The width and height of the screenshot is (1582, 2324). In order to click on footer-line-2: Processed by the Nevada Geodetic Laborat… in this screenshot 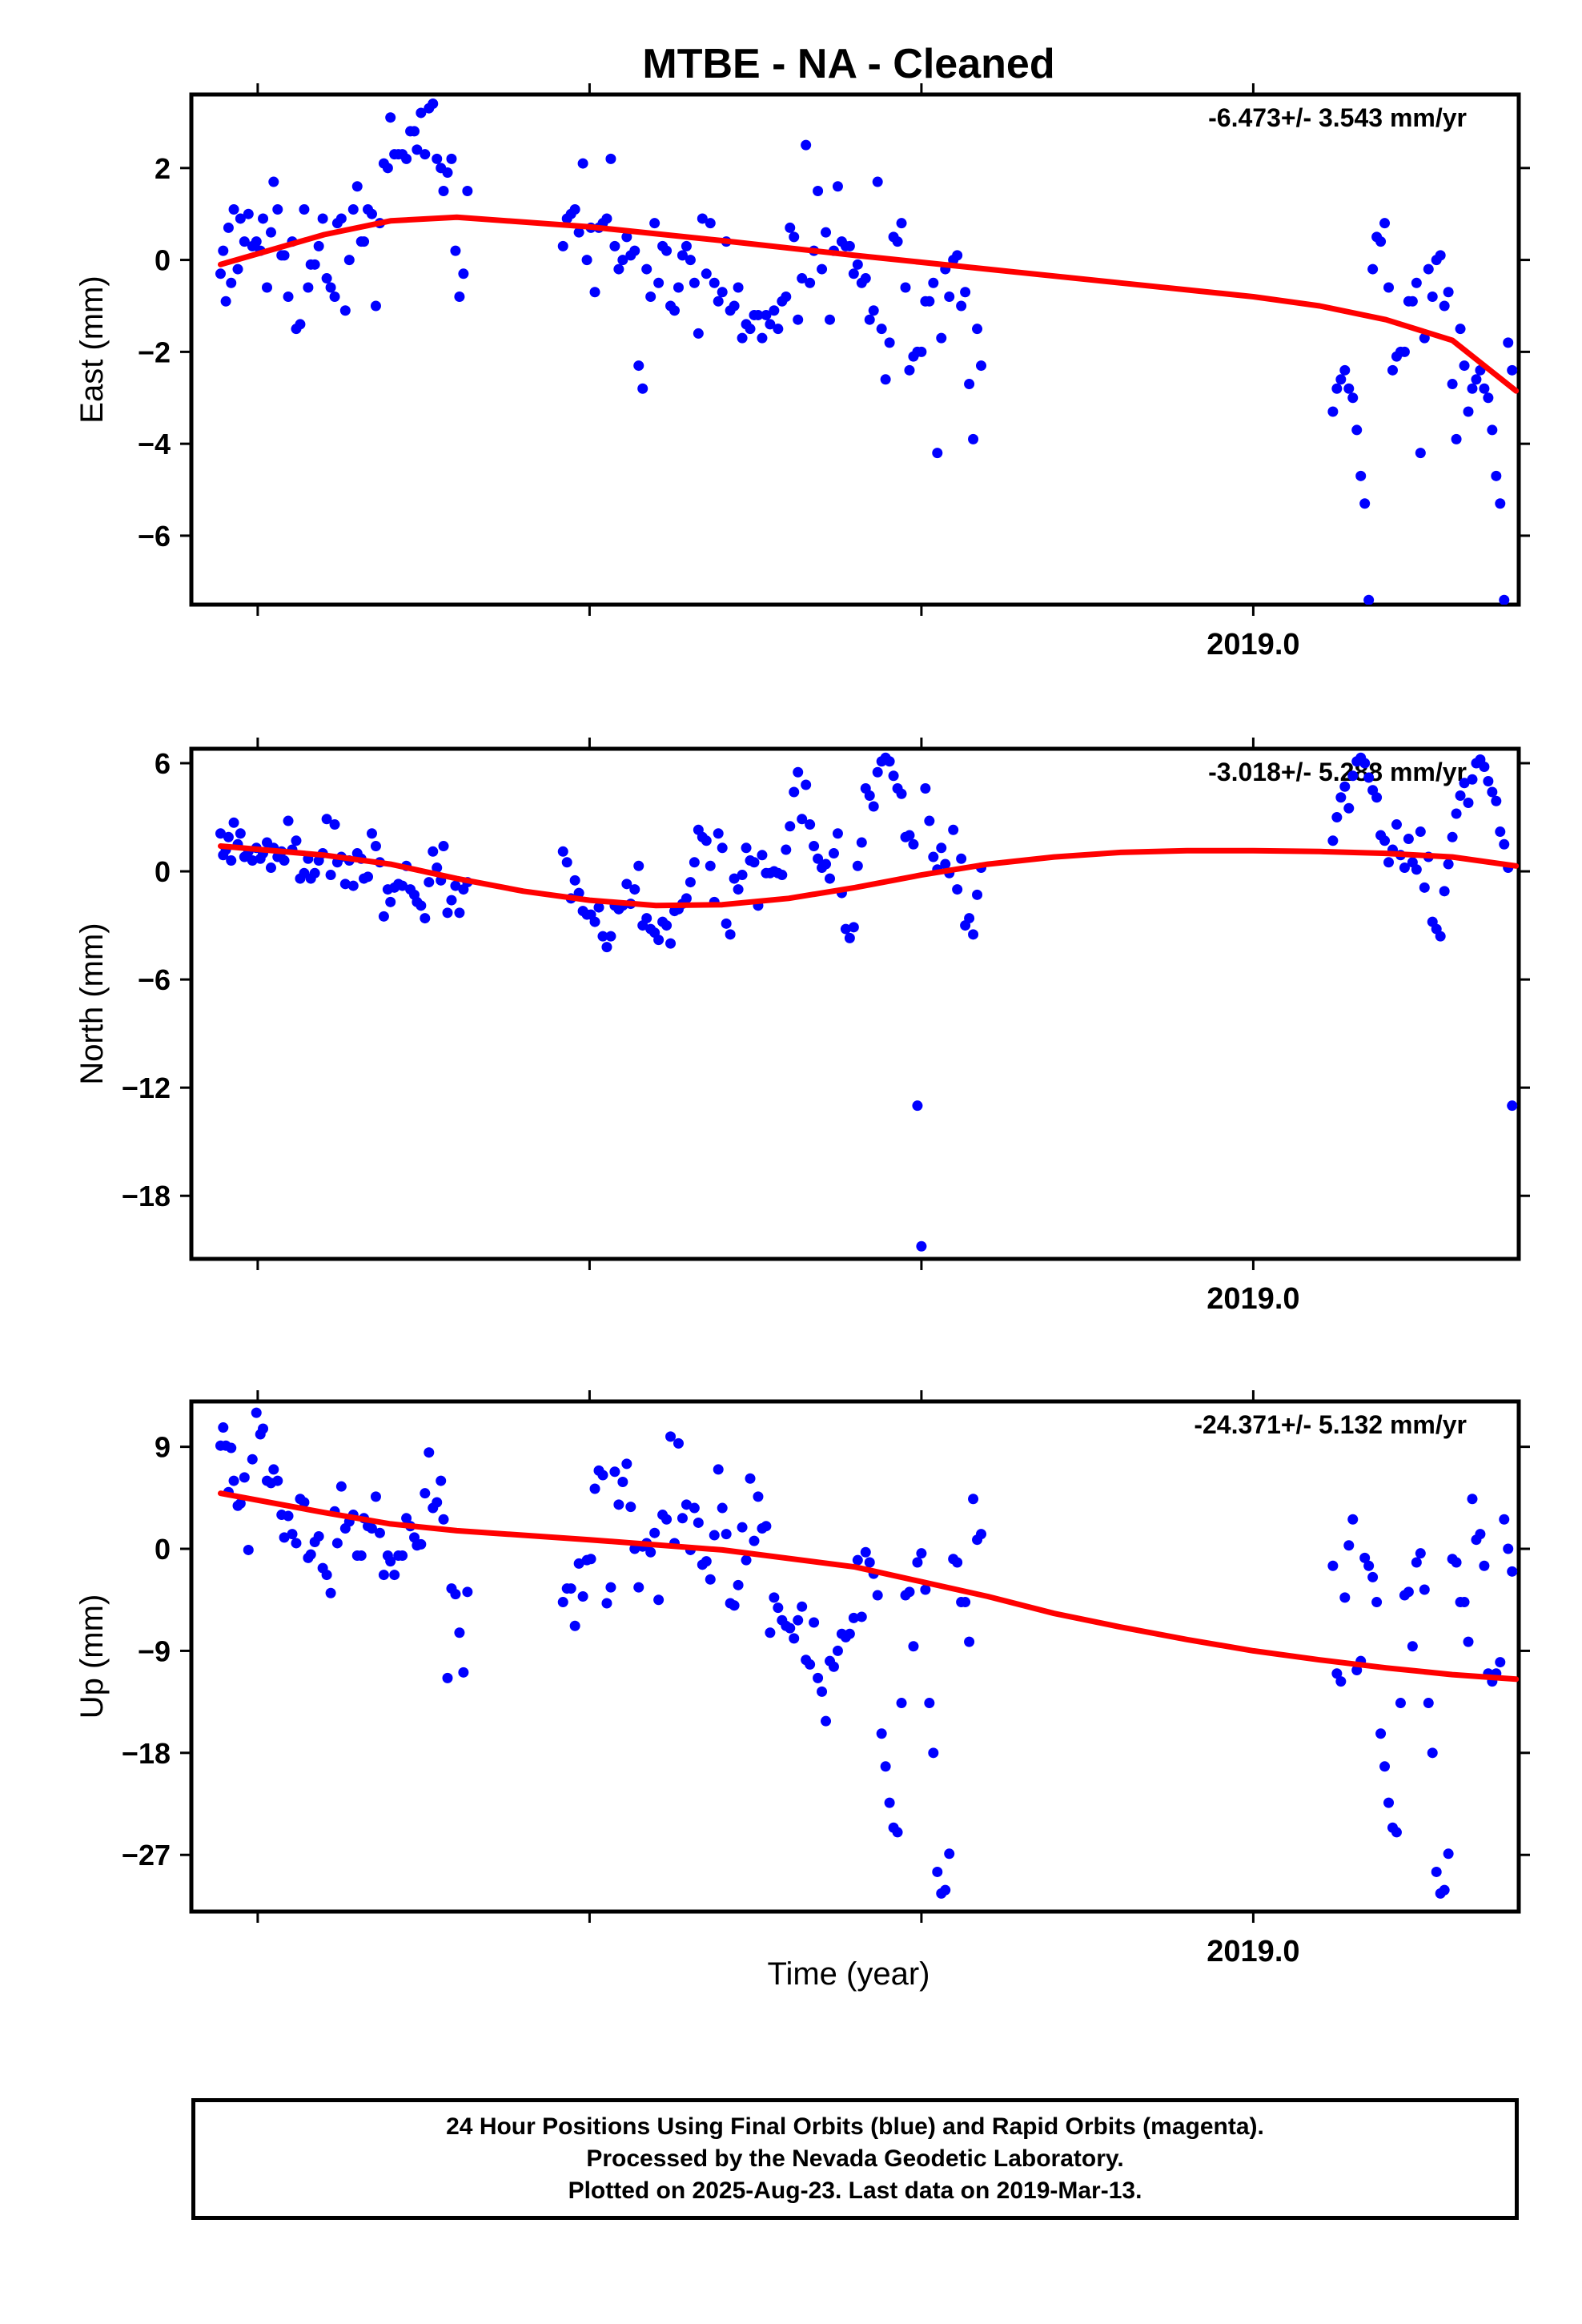, I will do `click(855, 2158)`.